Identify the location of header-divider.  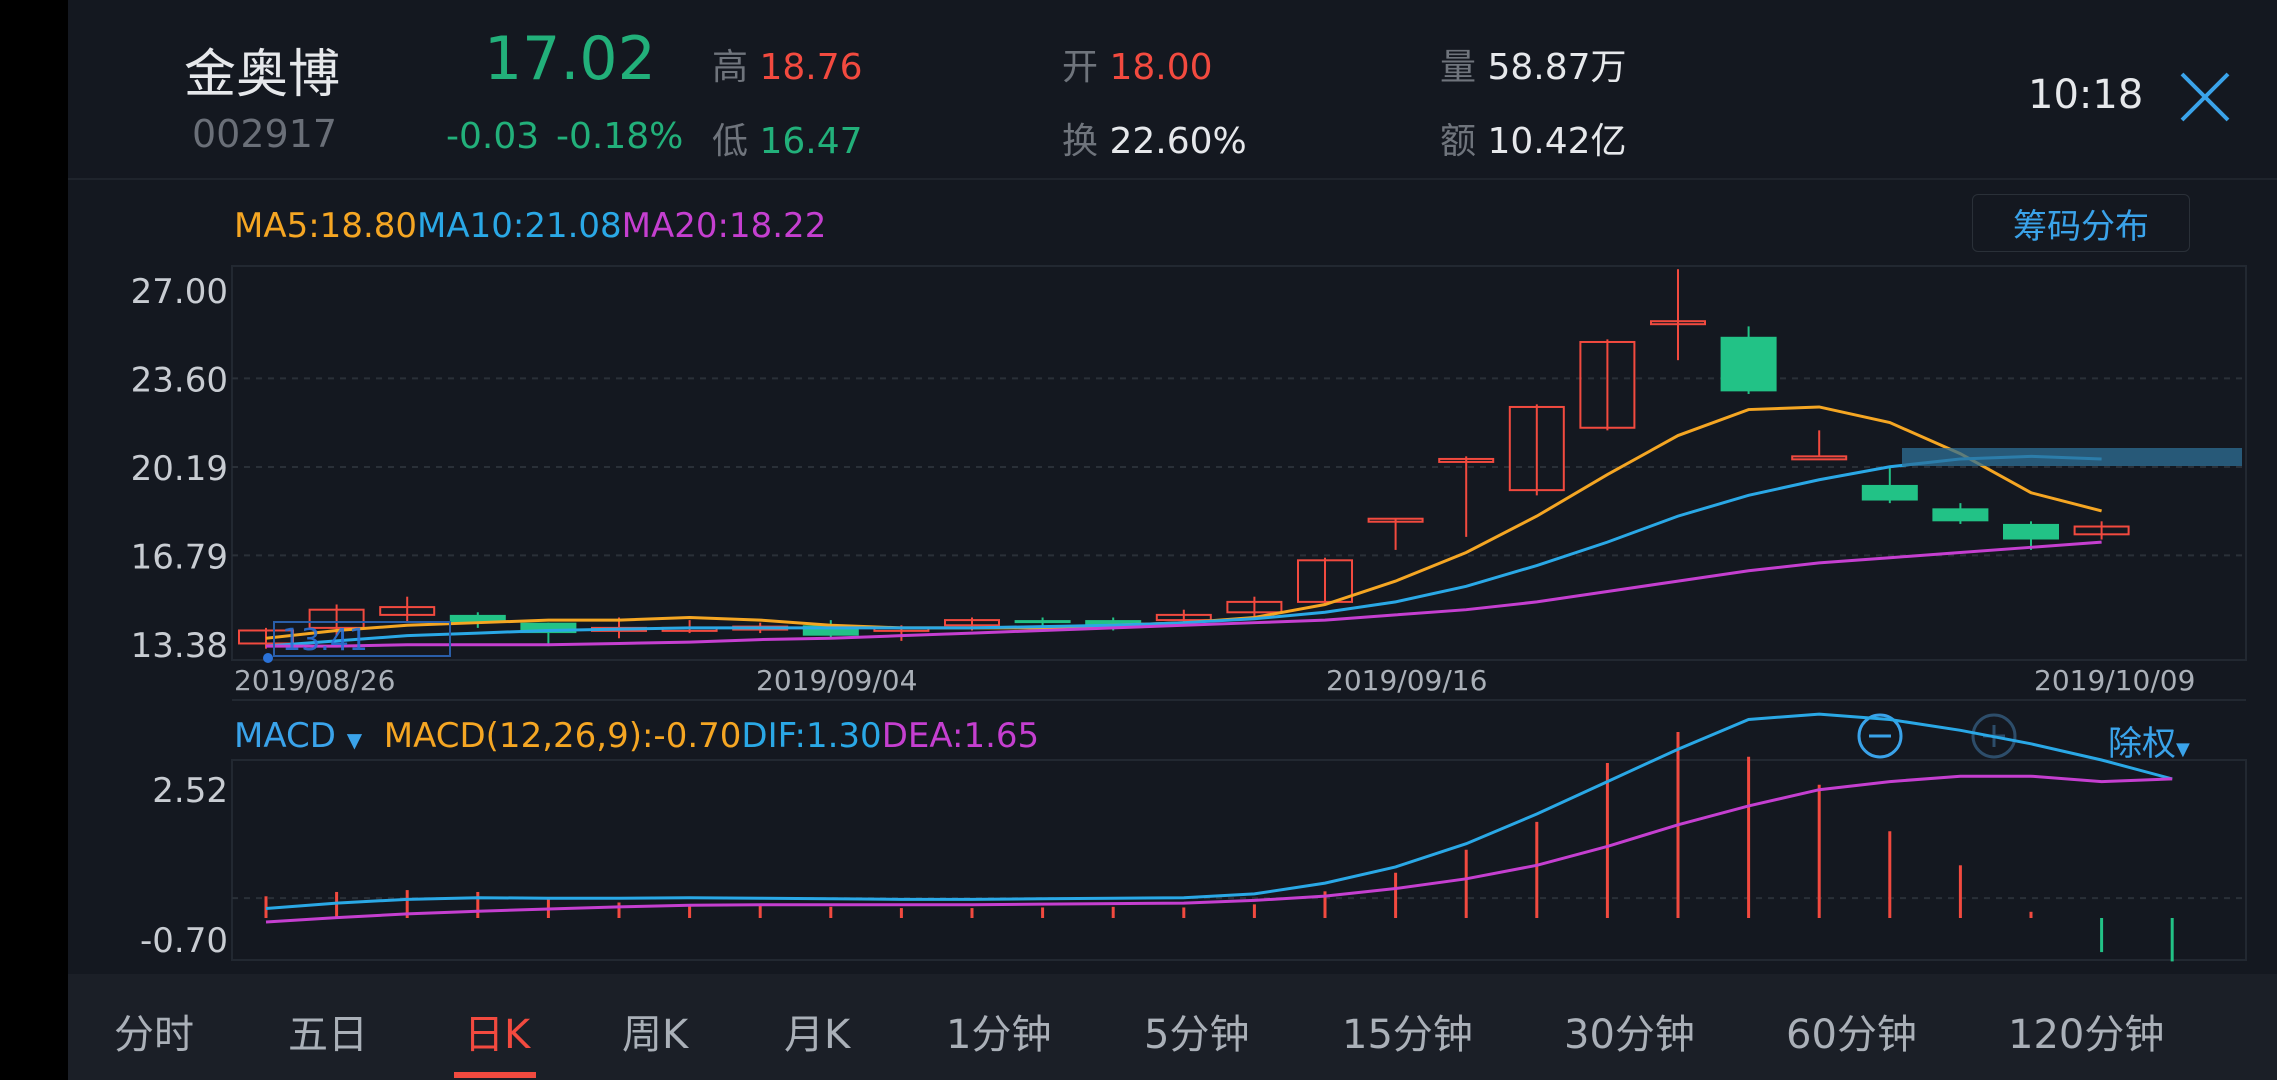
(1172, 179).